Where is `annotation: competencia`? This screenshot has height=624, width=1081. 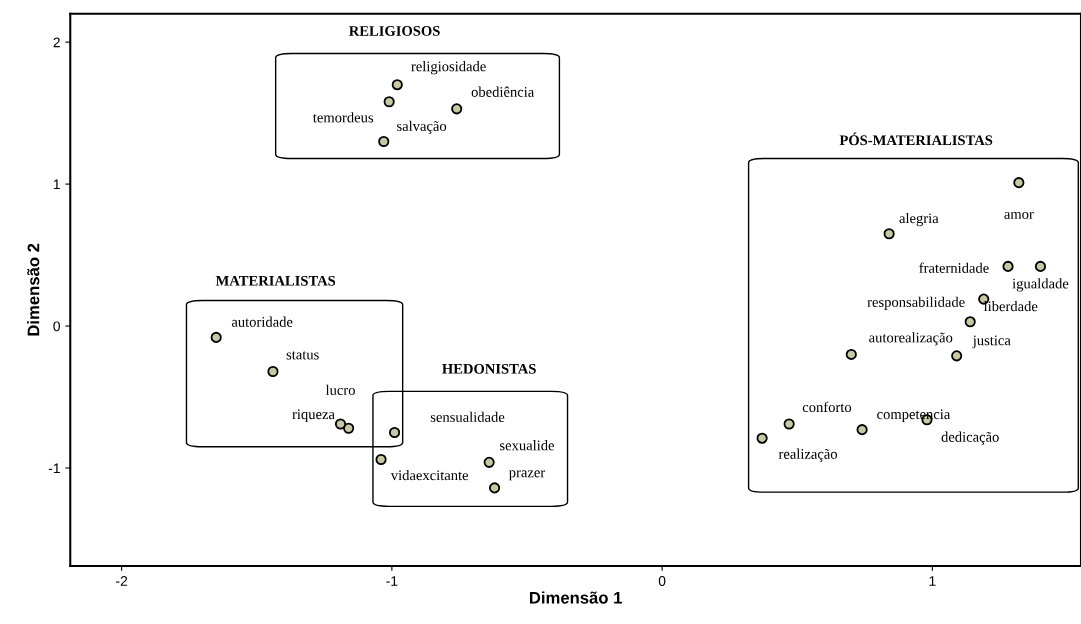
annotation: competencia is located at coordinates (914, 416).